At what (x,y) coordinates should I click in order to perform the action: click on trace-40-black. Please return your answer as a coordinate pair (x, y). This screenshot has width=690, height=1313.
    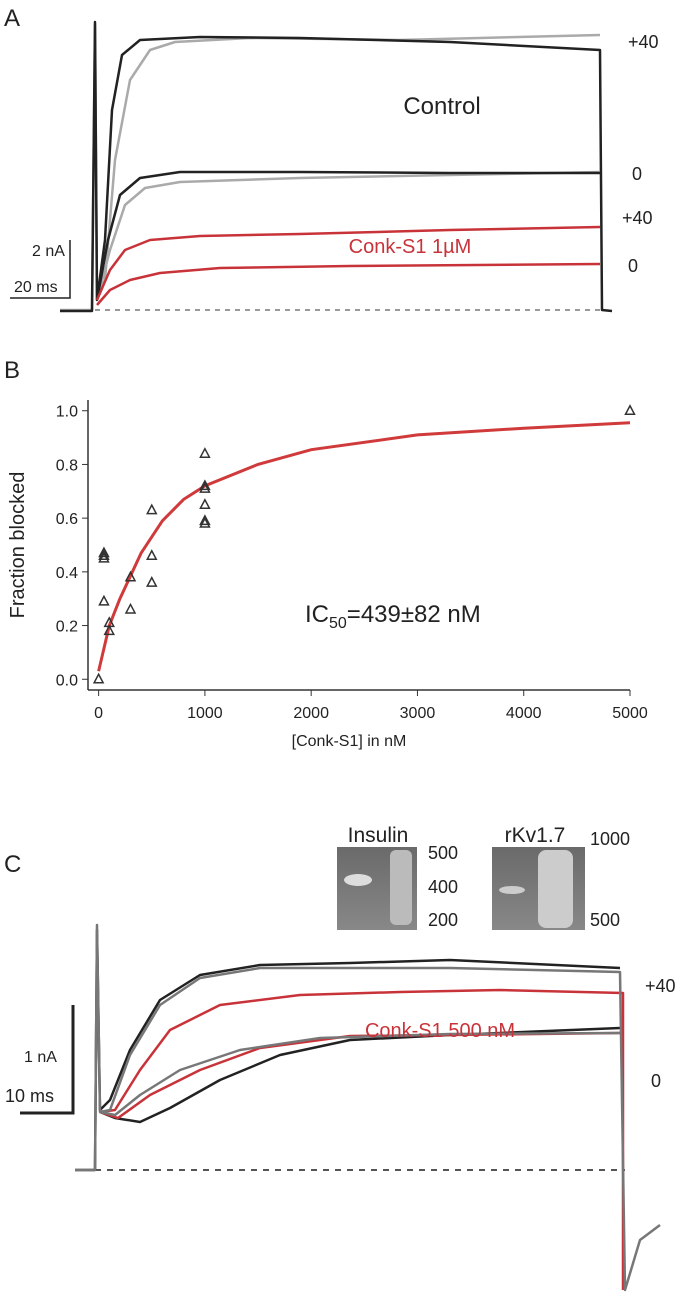
    Looking at the image, I should click on (348, 1050).